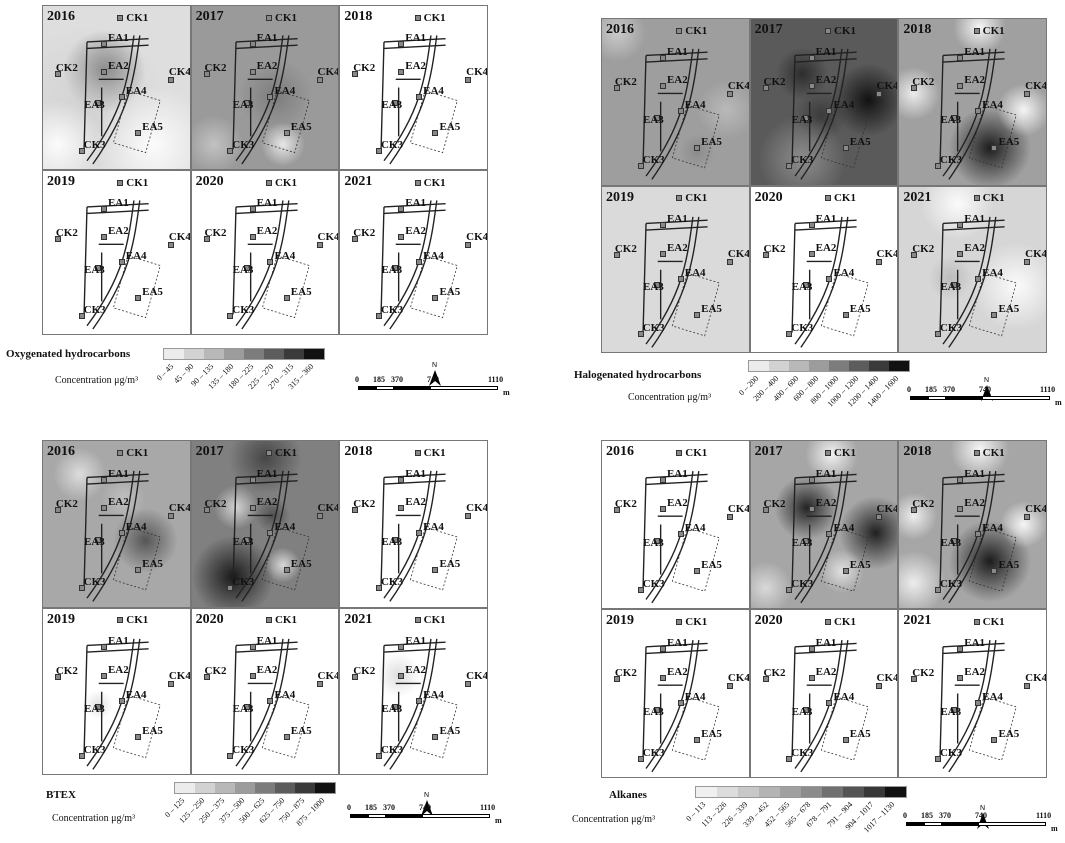 The height and width of the screenshot is (843, 1065). I want to click on scale-tick-label: 0, so click(909, 389).